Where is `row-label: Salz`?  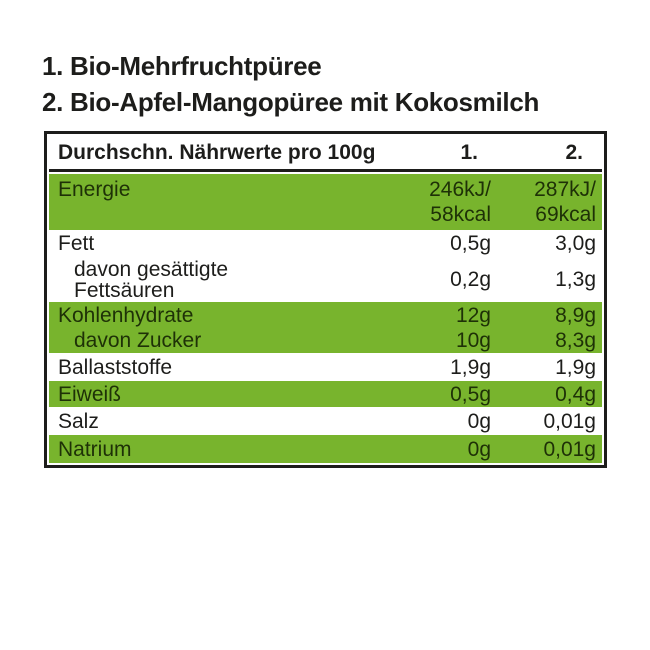 row-label: Salz is located at coordinates (78, 421).